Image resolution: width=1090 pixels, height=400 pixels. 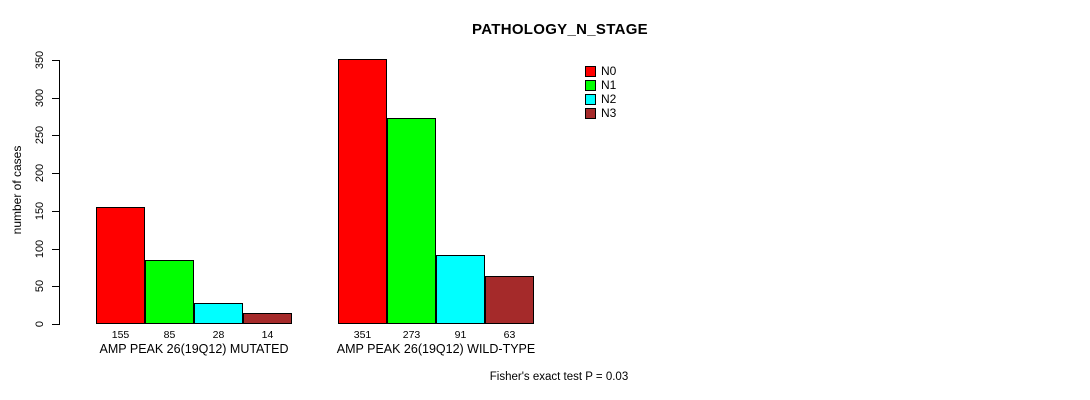 I want to click on category-label: AMP PEAK 26(19Q12) WILD-TYPE, so click(x=436, y=349).